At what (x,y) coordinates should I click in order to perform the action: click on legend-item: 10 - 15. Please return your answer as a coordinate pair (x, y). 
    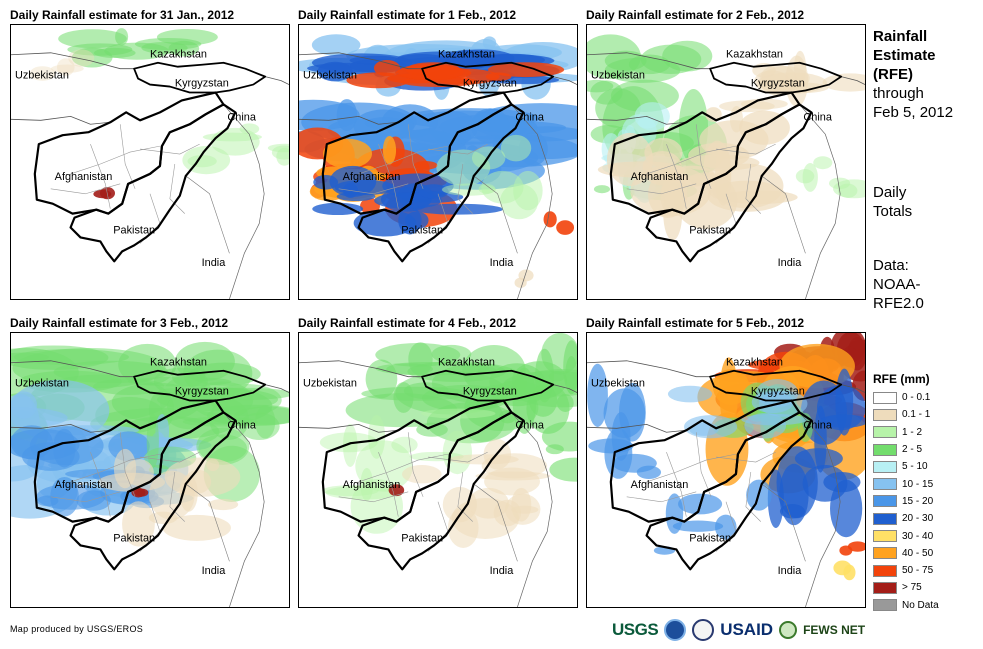
    Looking at the image, I should click on (906, 483).